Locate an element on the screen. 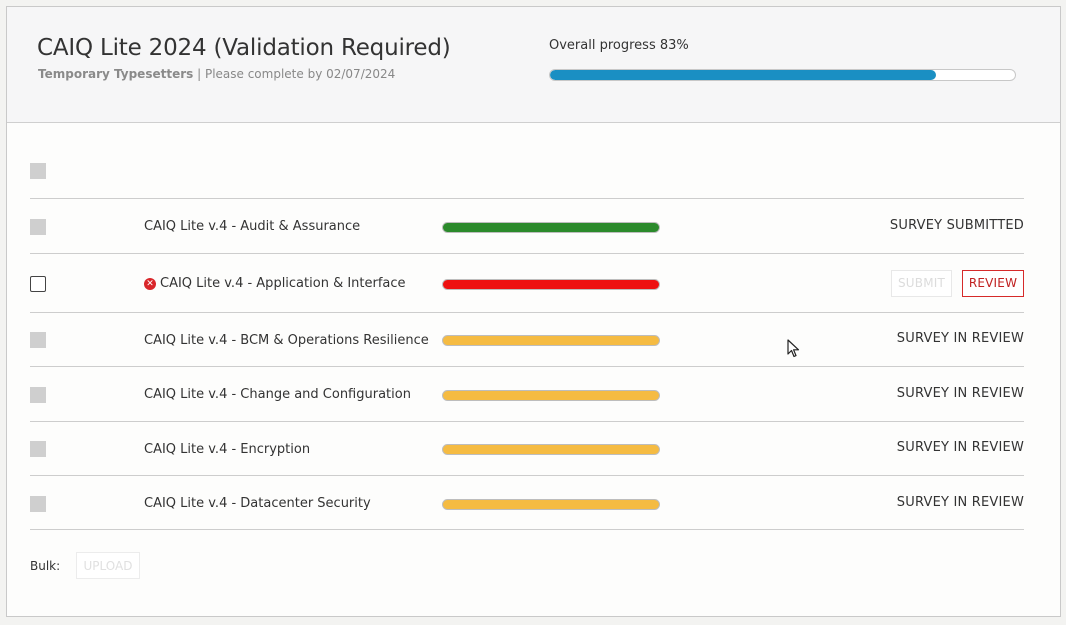  bulk-label: Bulk: is located at coordinates (45, 566).